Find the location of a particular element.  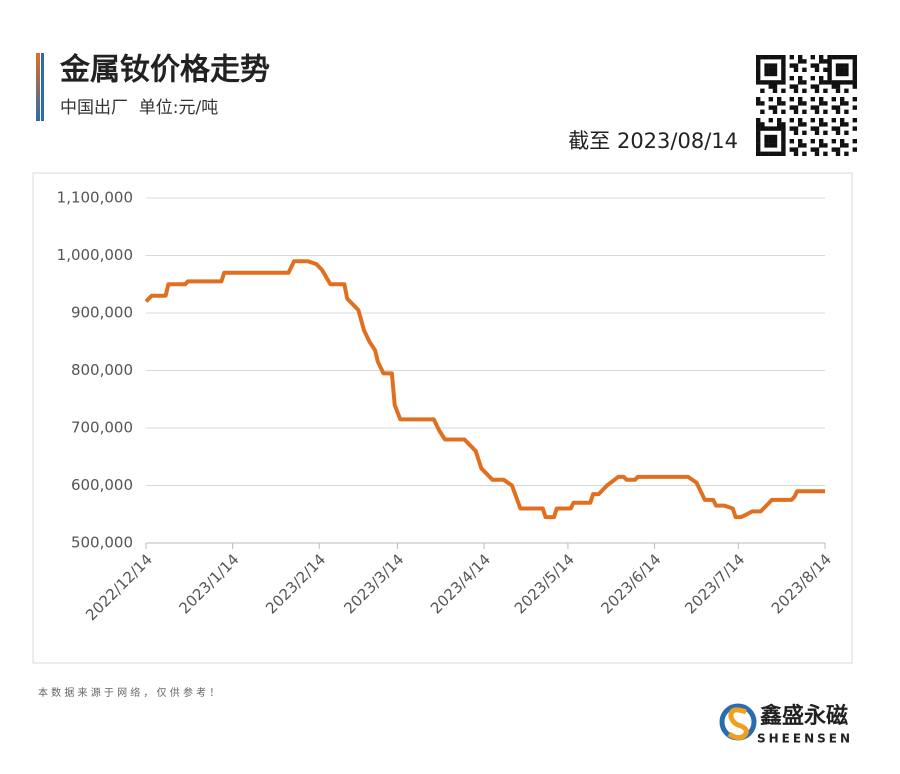

x-tick-label: 2023/2/14 is located at coordinates (295, 583).